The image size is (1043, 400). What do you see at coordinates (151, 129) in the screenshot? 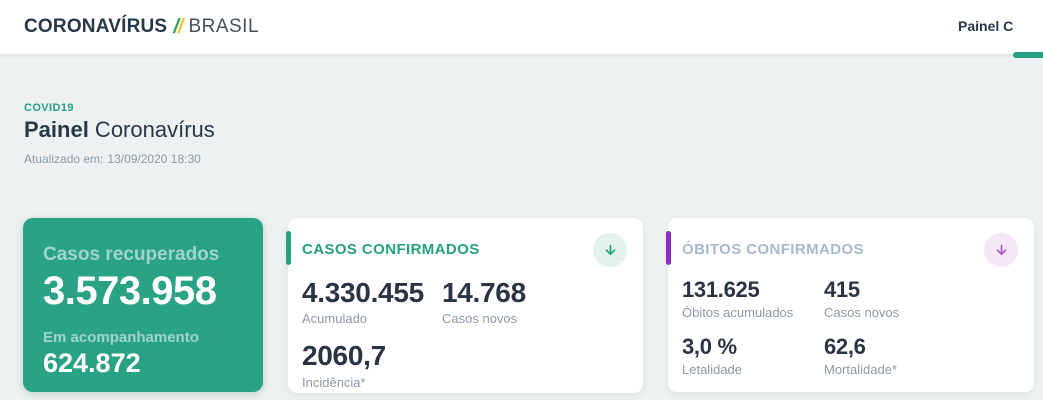
I see `page-title-regular: Coronavírus` at bounding box center [151, 129].